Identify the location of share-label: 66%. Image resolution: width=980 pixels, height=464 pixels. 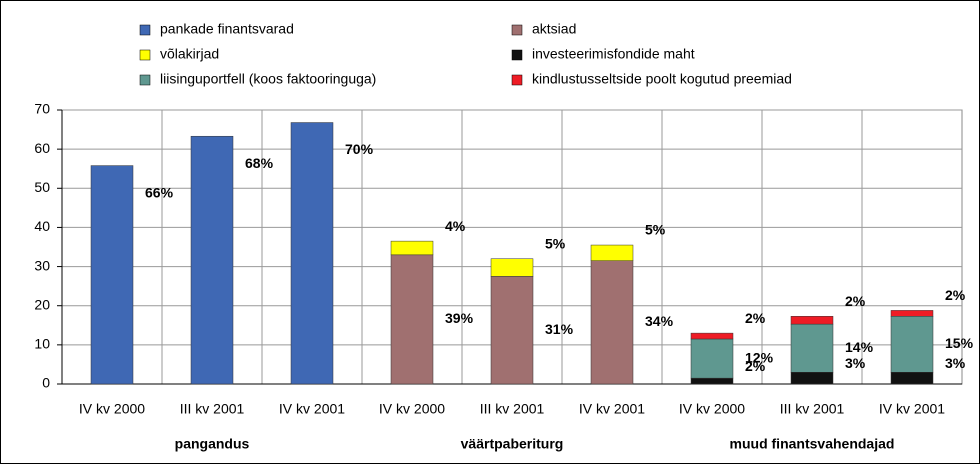
(159, 192).